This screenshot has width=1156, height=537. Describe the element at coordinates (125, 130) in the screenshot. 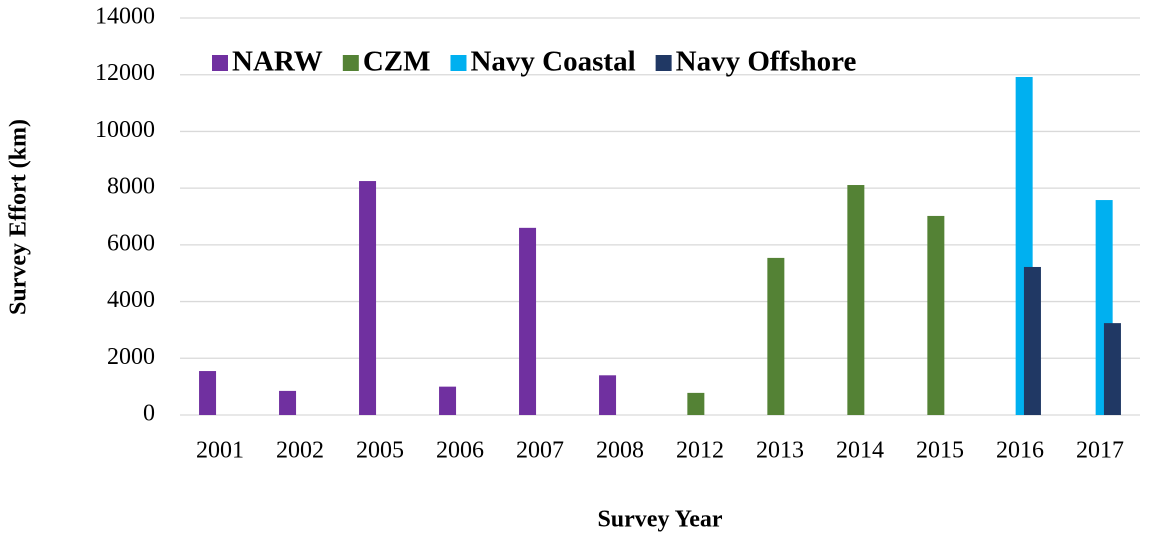

I see `y-tick-label: 10000` at that location.